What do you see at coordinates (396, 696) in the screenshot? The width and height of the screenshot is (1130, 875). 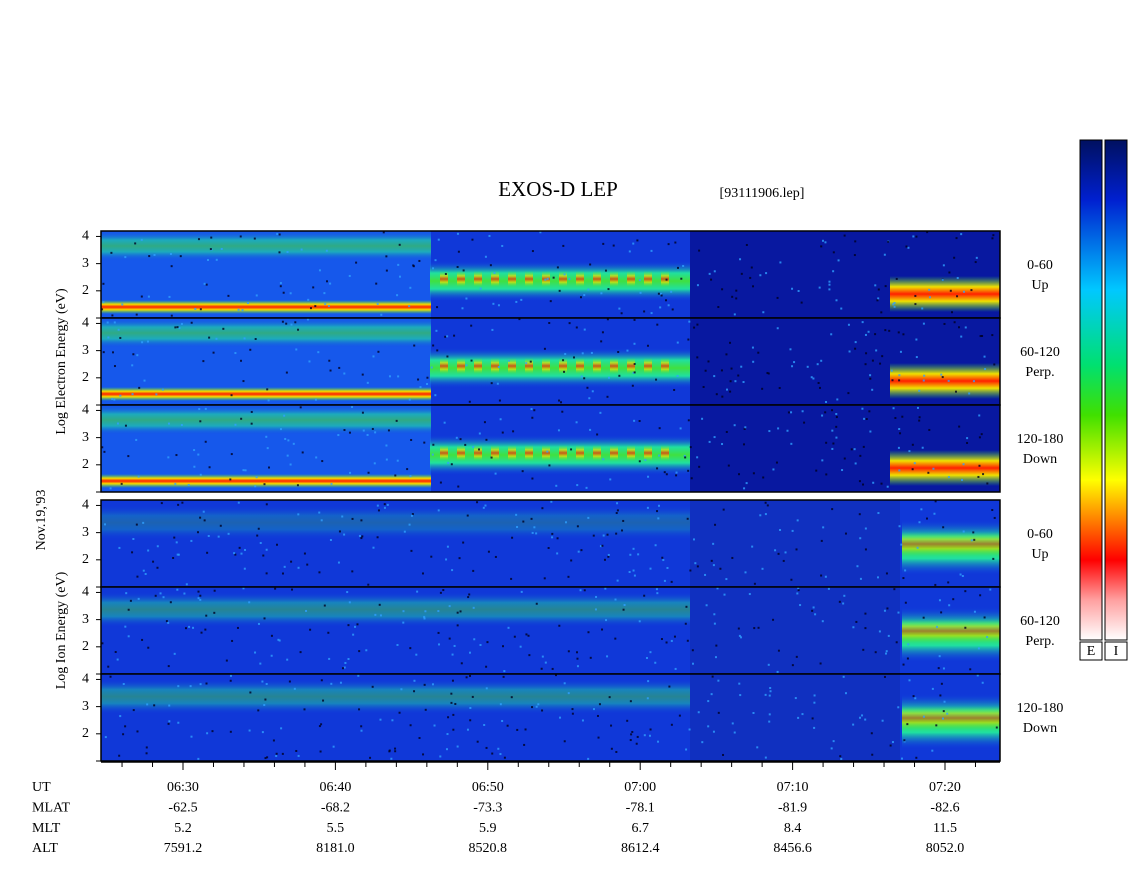 I see `spectrogram-band` at bounding box center [396, 696].